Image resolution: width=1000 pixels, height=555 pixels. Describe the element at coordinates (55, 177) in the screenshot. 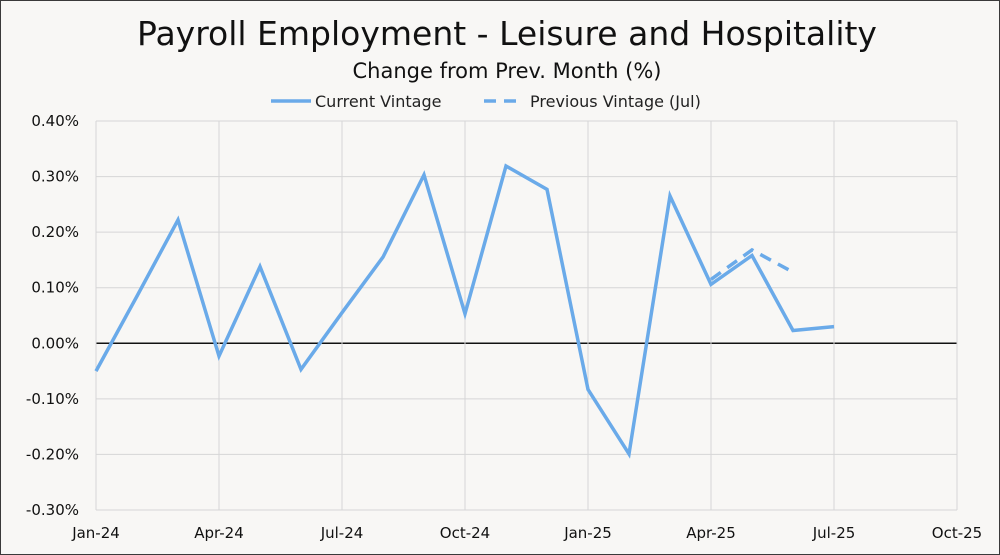

I see `y-tick-label: 0.30%` at that location.